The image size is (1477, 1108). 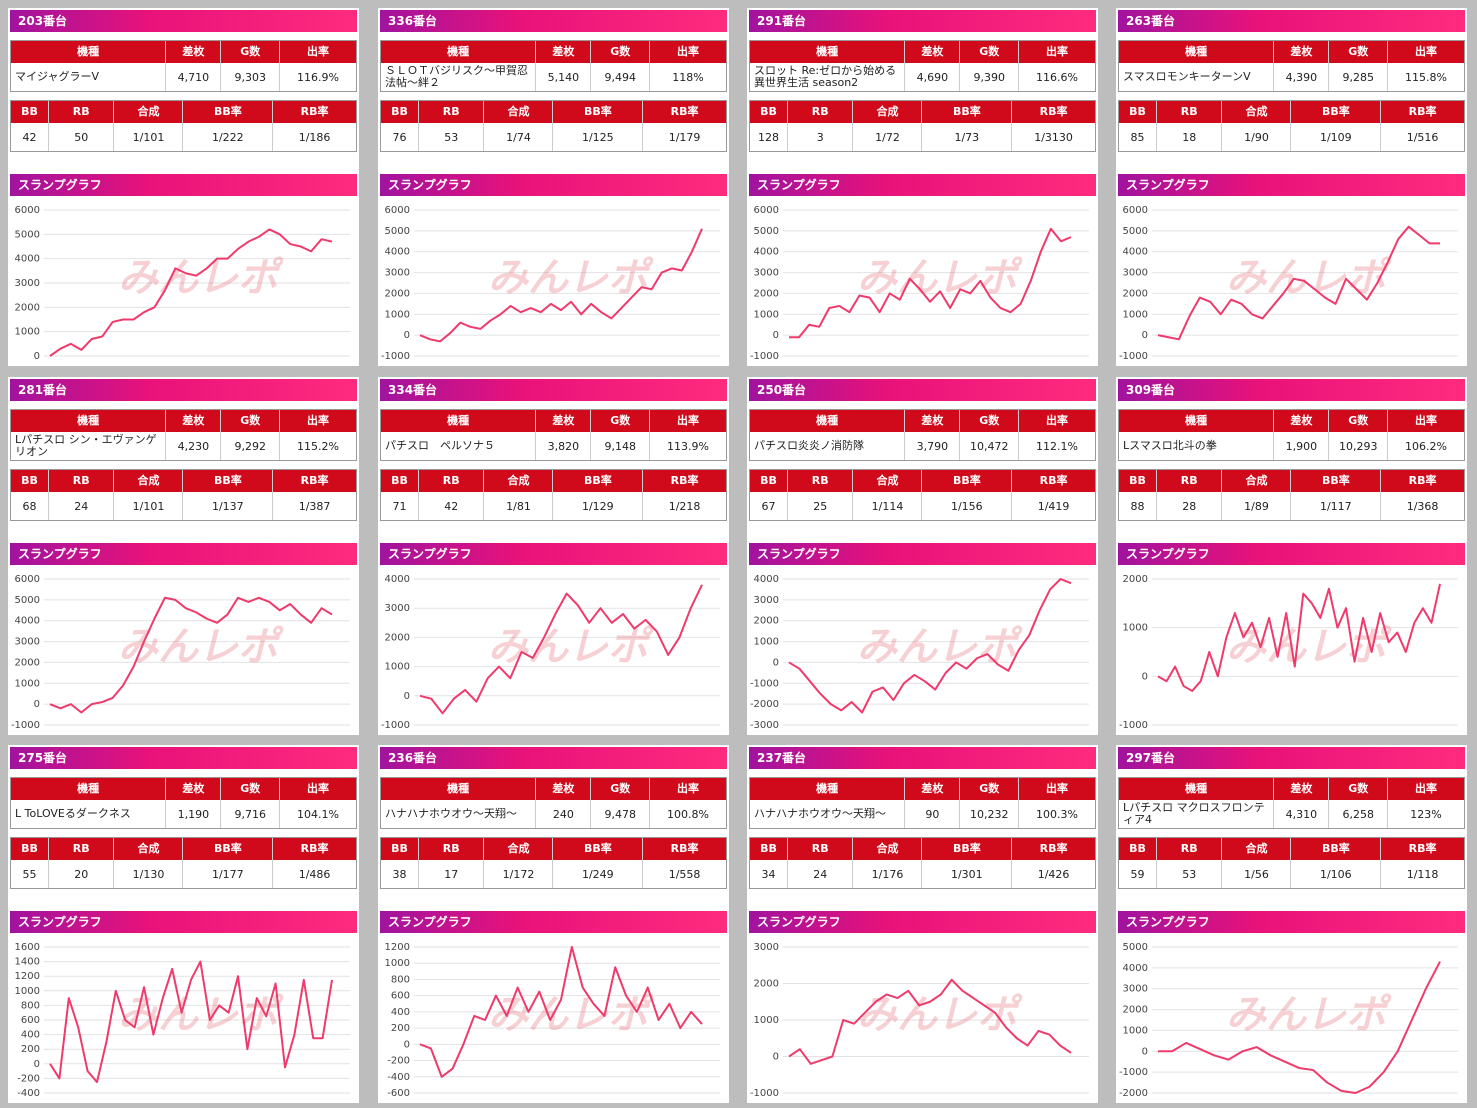 What do you see at coordinates (318, 446) in the screenshot?
I see `data-cell: 115.2%` at bounding box center [318, 446].